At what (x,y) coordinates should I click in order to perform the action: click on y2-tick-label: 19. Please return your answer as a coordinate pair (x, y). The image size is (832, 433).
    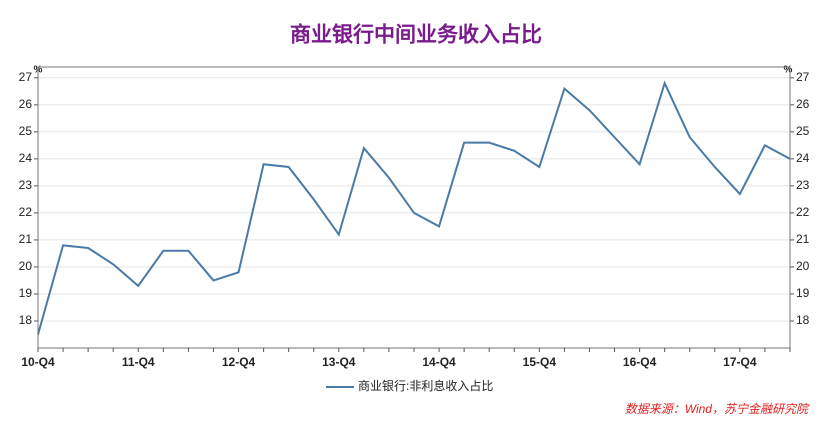
    Looking at the image, I should click on (803, 293).